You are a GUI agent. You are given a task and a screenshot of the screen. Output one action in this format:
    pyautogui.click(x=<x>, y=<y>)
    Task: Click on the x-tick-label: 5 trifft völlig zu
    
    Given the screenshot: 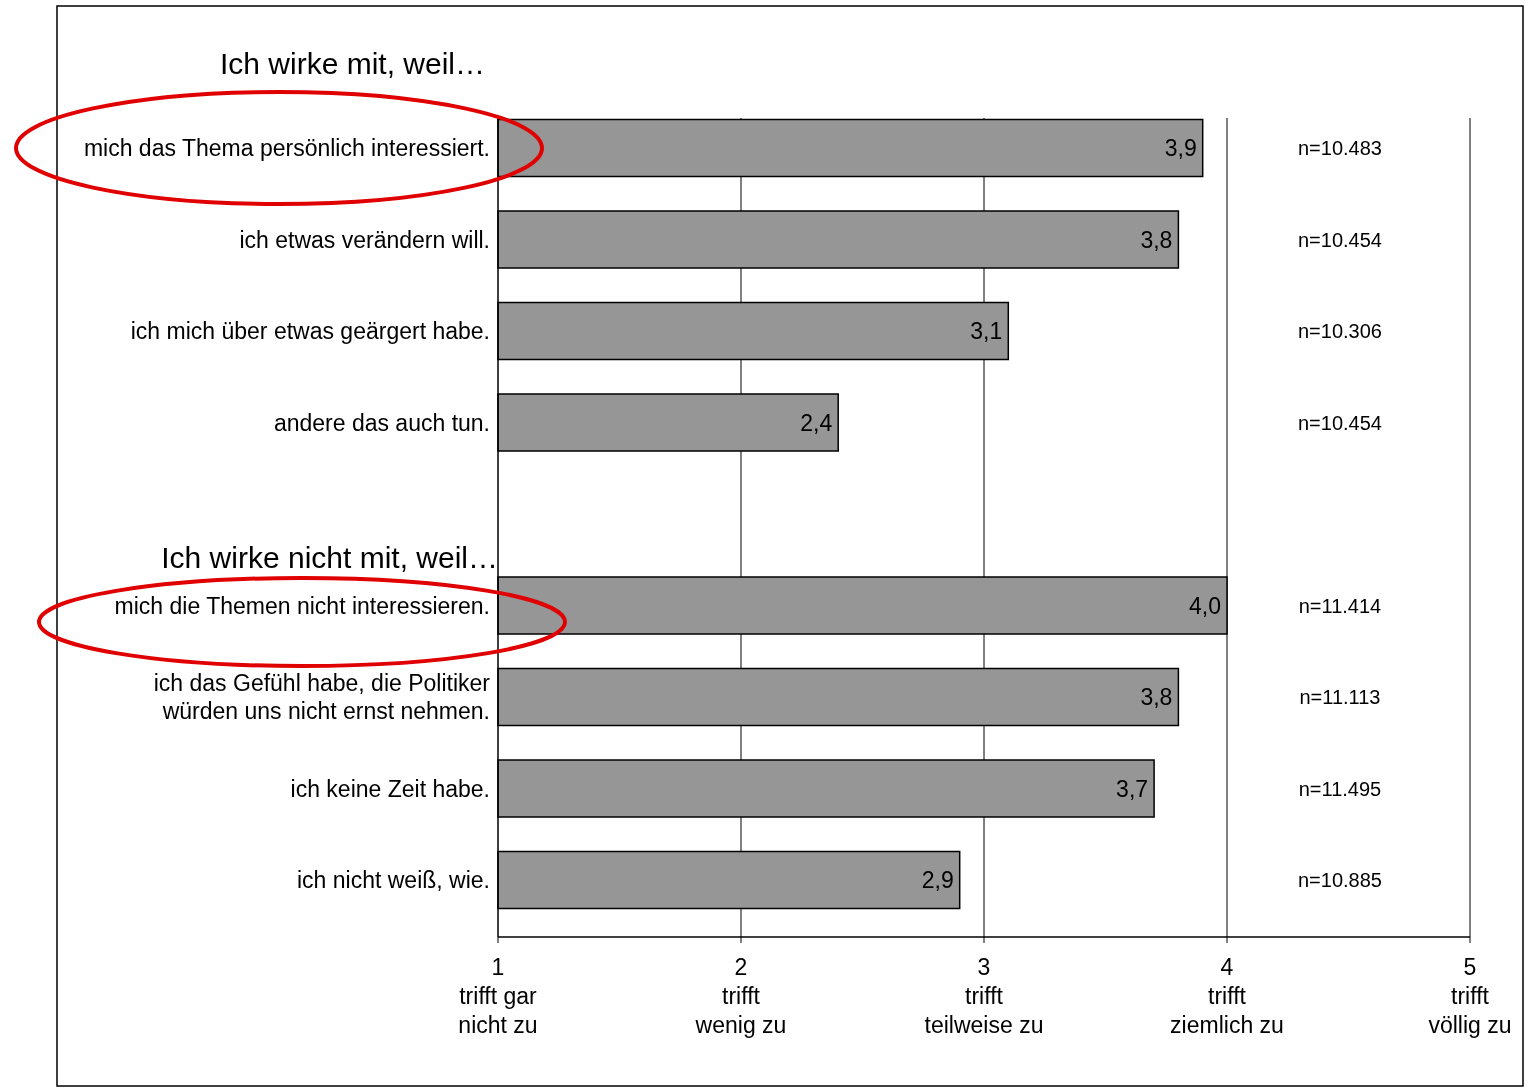 What is the action you would take?
    pyautogui.click(x=1470, y=996)
    